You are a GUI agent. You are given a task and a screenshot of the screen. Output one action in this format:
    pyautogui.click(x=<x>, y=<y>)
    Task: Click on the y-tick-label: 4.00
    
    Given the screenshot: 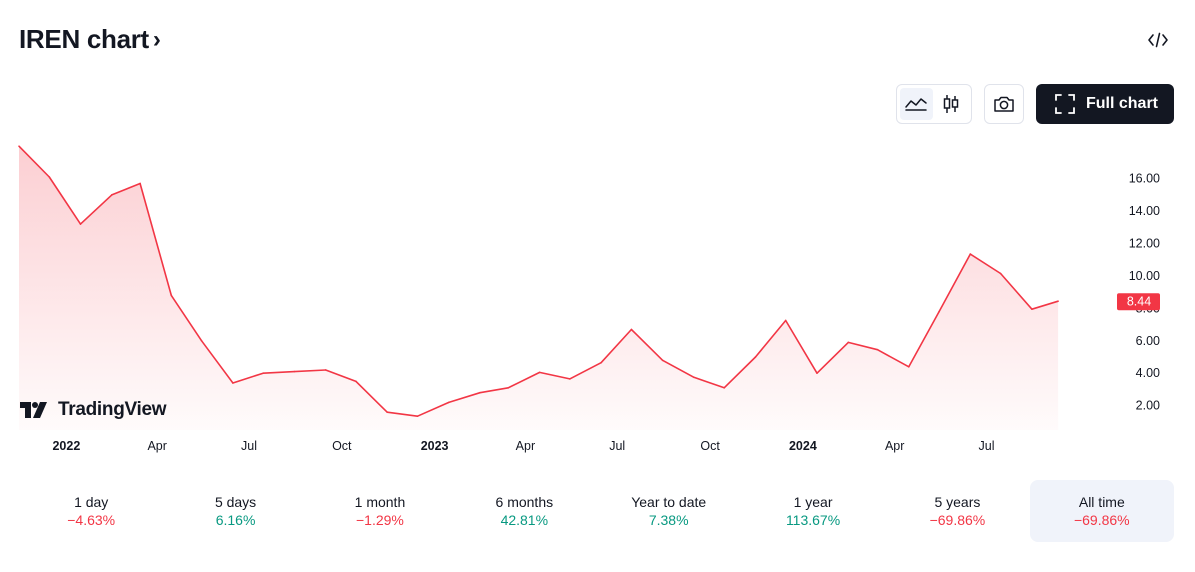 What is the action you would take?
    pyautogui.click(x=1148, y=373)
    